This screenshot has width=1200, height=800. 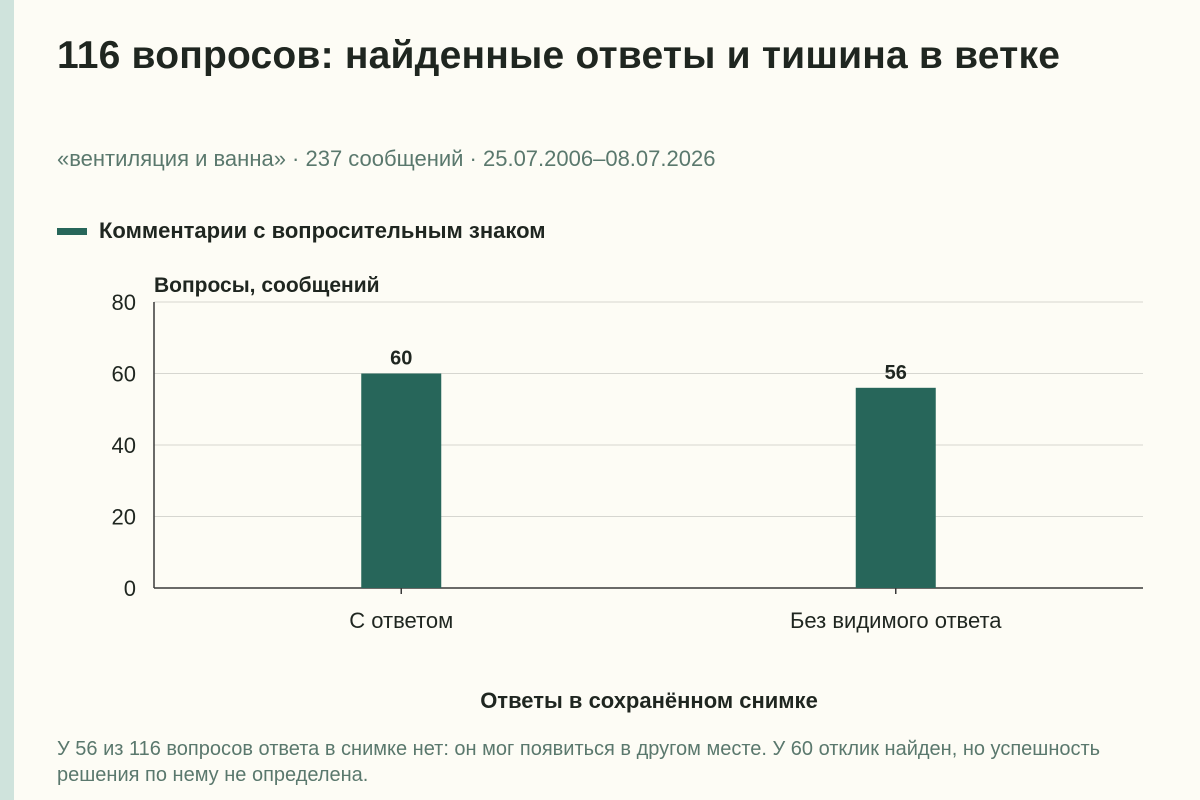 What do you see at coordinates (322, 230) in the screenshot?
I see `legend-label: Комментарии с вопросительным знаком` at bounding box center [322, 230].